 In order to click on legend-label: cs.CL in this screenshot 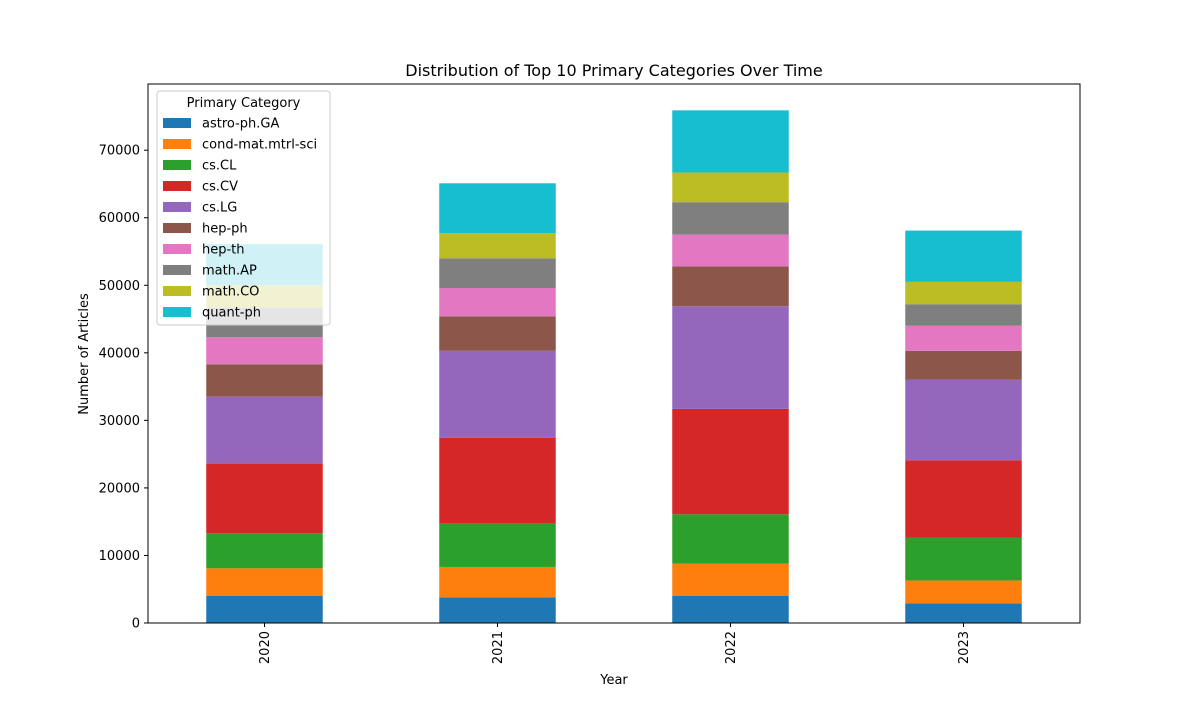, I will do `click(219, 166)`.